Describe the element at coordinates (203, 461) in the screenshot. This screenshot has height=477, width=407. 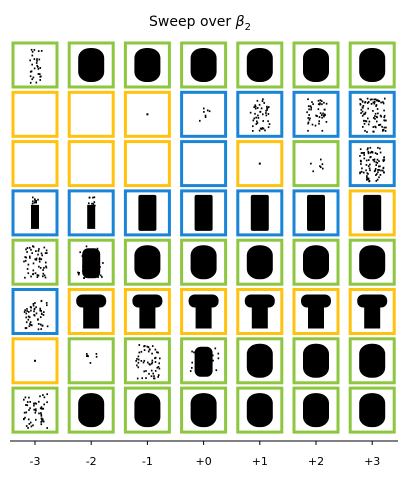
I see `x-tick-label: +0` at that location.